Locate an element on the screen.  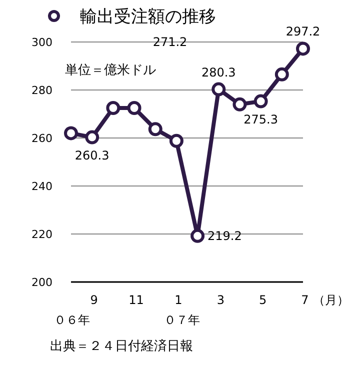
y-tick-label: 280 is located at coordinates (42, 90).